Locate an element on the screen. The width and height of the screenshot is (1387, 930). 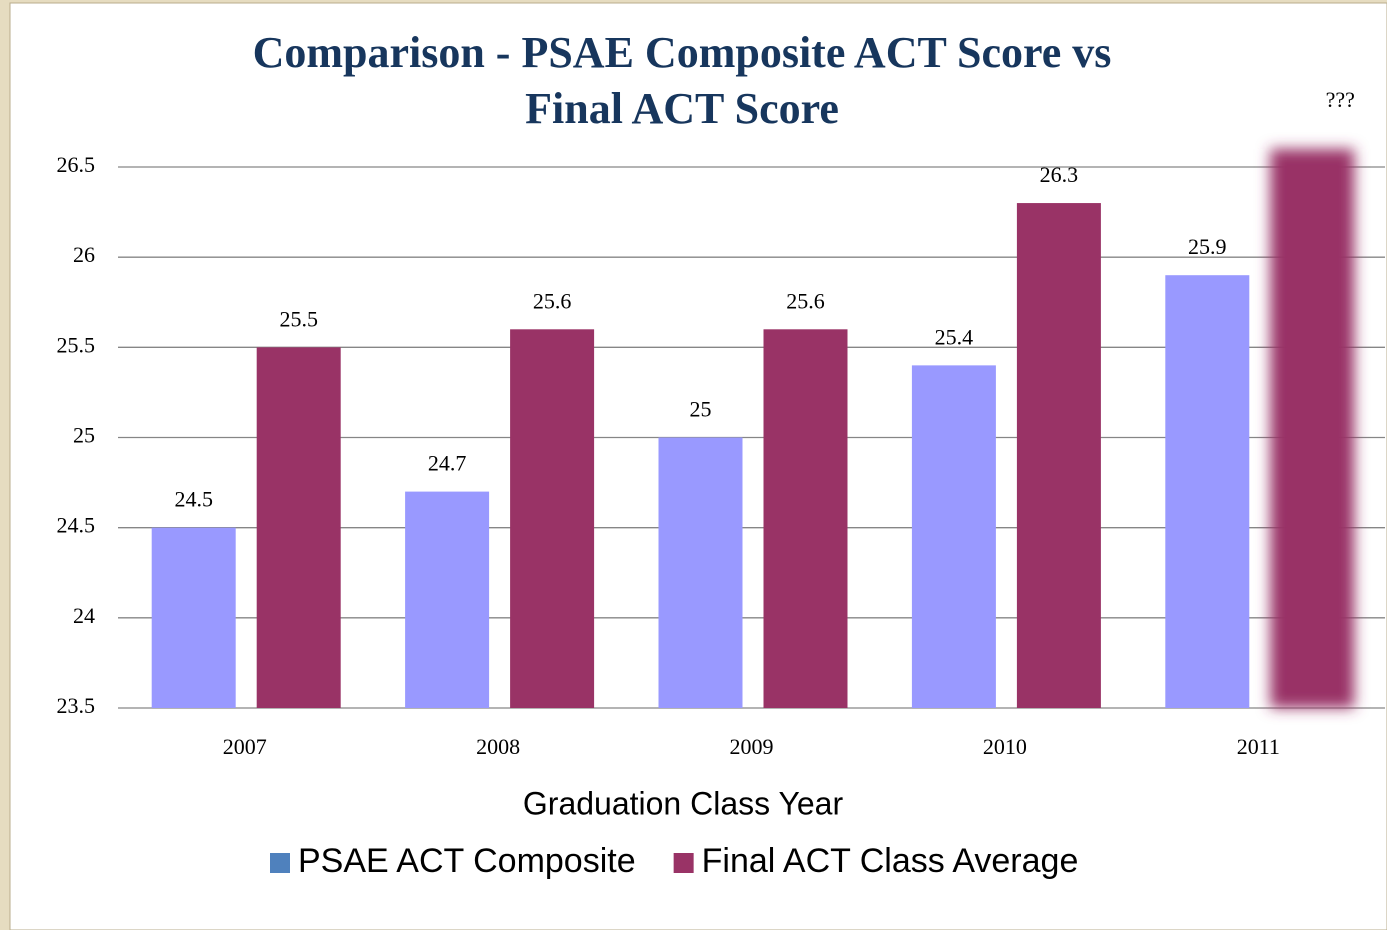
data-label: 26.3 is located at coordinates (1059, 174).